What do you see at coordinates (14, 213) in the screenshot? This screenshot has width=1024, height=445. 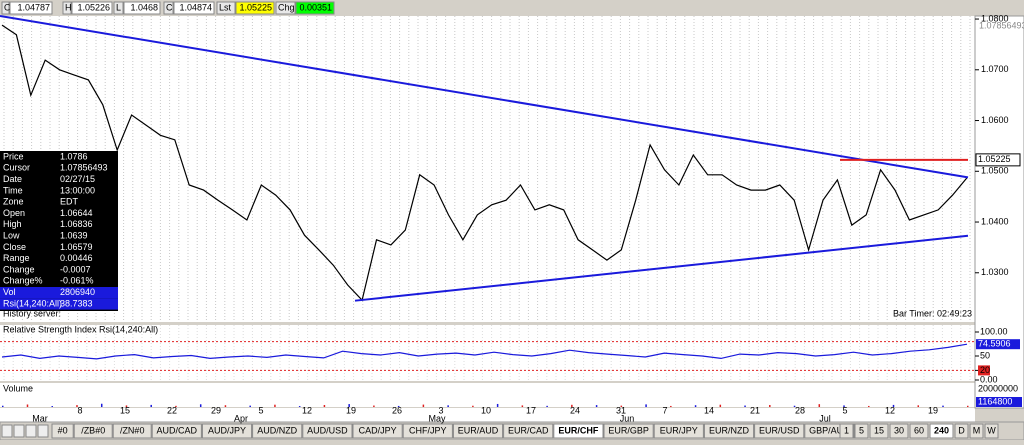 I see `info-key: Open` at bounding box center [14, 213].